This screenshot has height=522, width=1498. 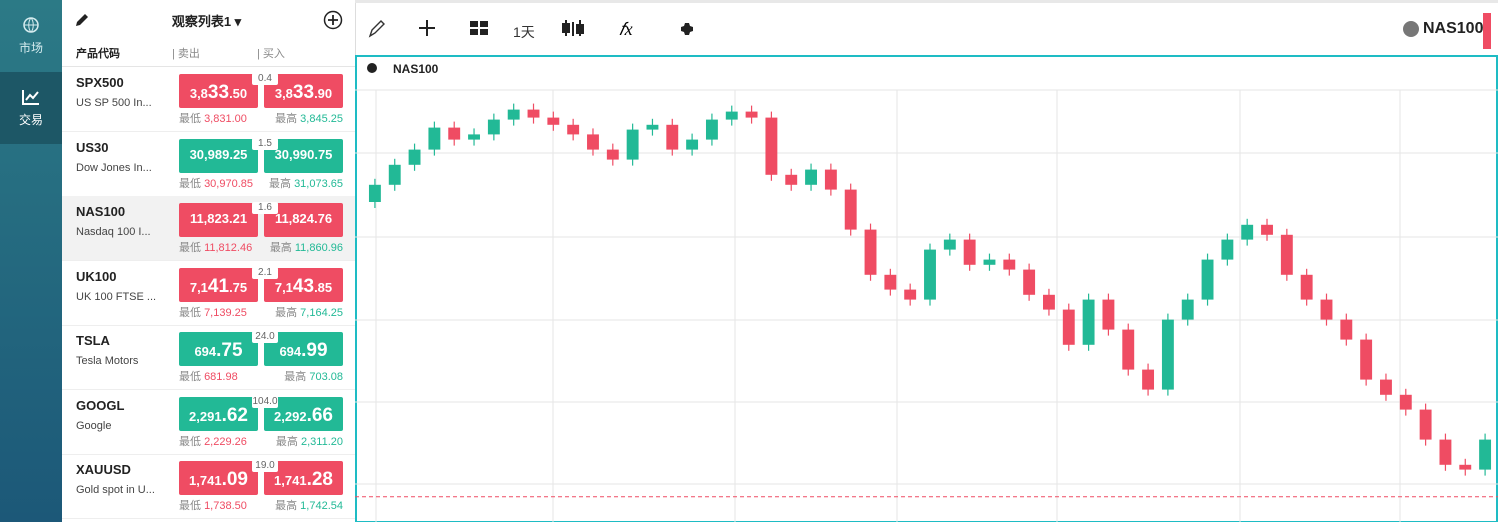 What do you see at coordinates (303, 478) in the screenshot?
I see `buy-button: 1,741.28` at bounding box center [303, 478].